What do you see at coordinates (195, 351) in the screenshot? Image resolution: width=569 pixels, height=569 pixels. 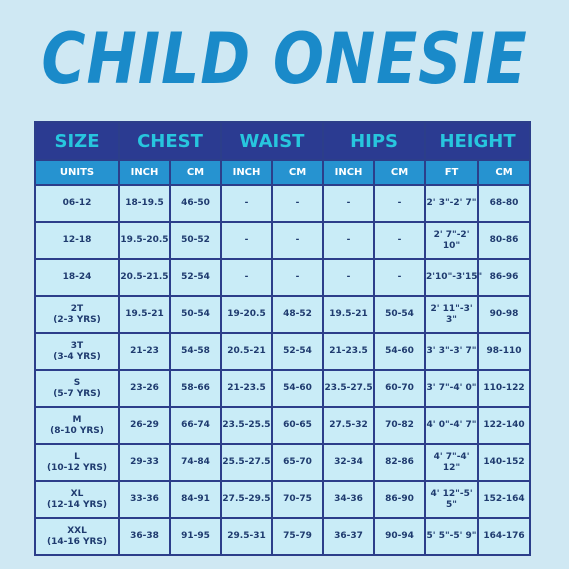 I see `cell-chest-cm: 54-58` at bounding box center [195, 351].